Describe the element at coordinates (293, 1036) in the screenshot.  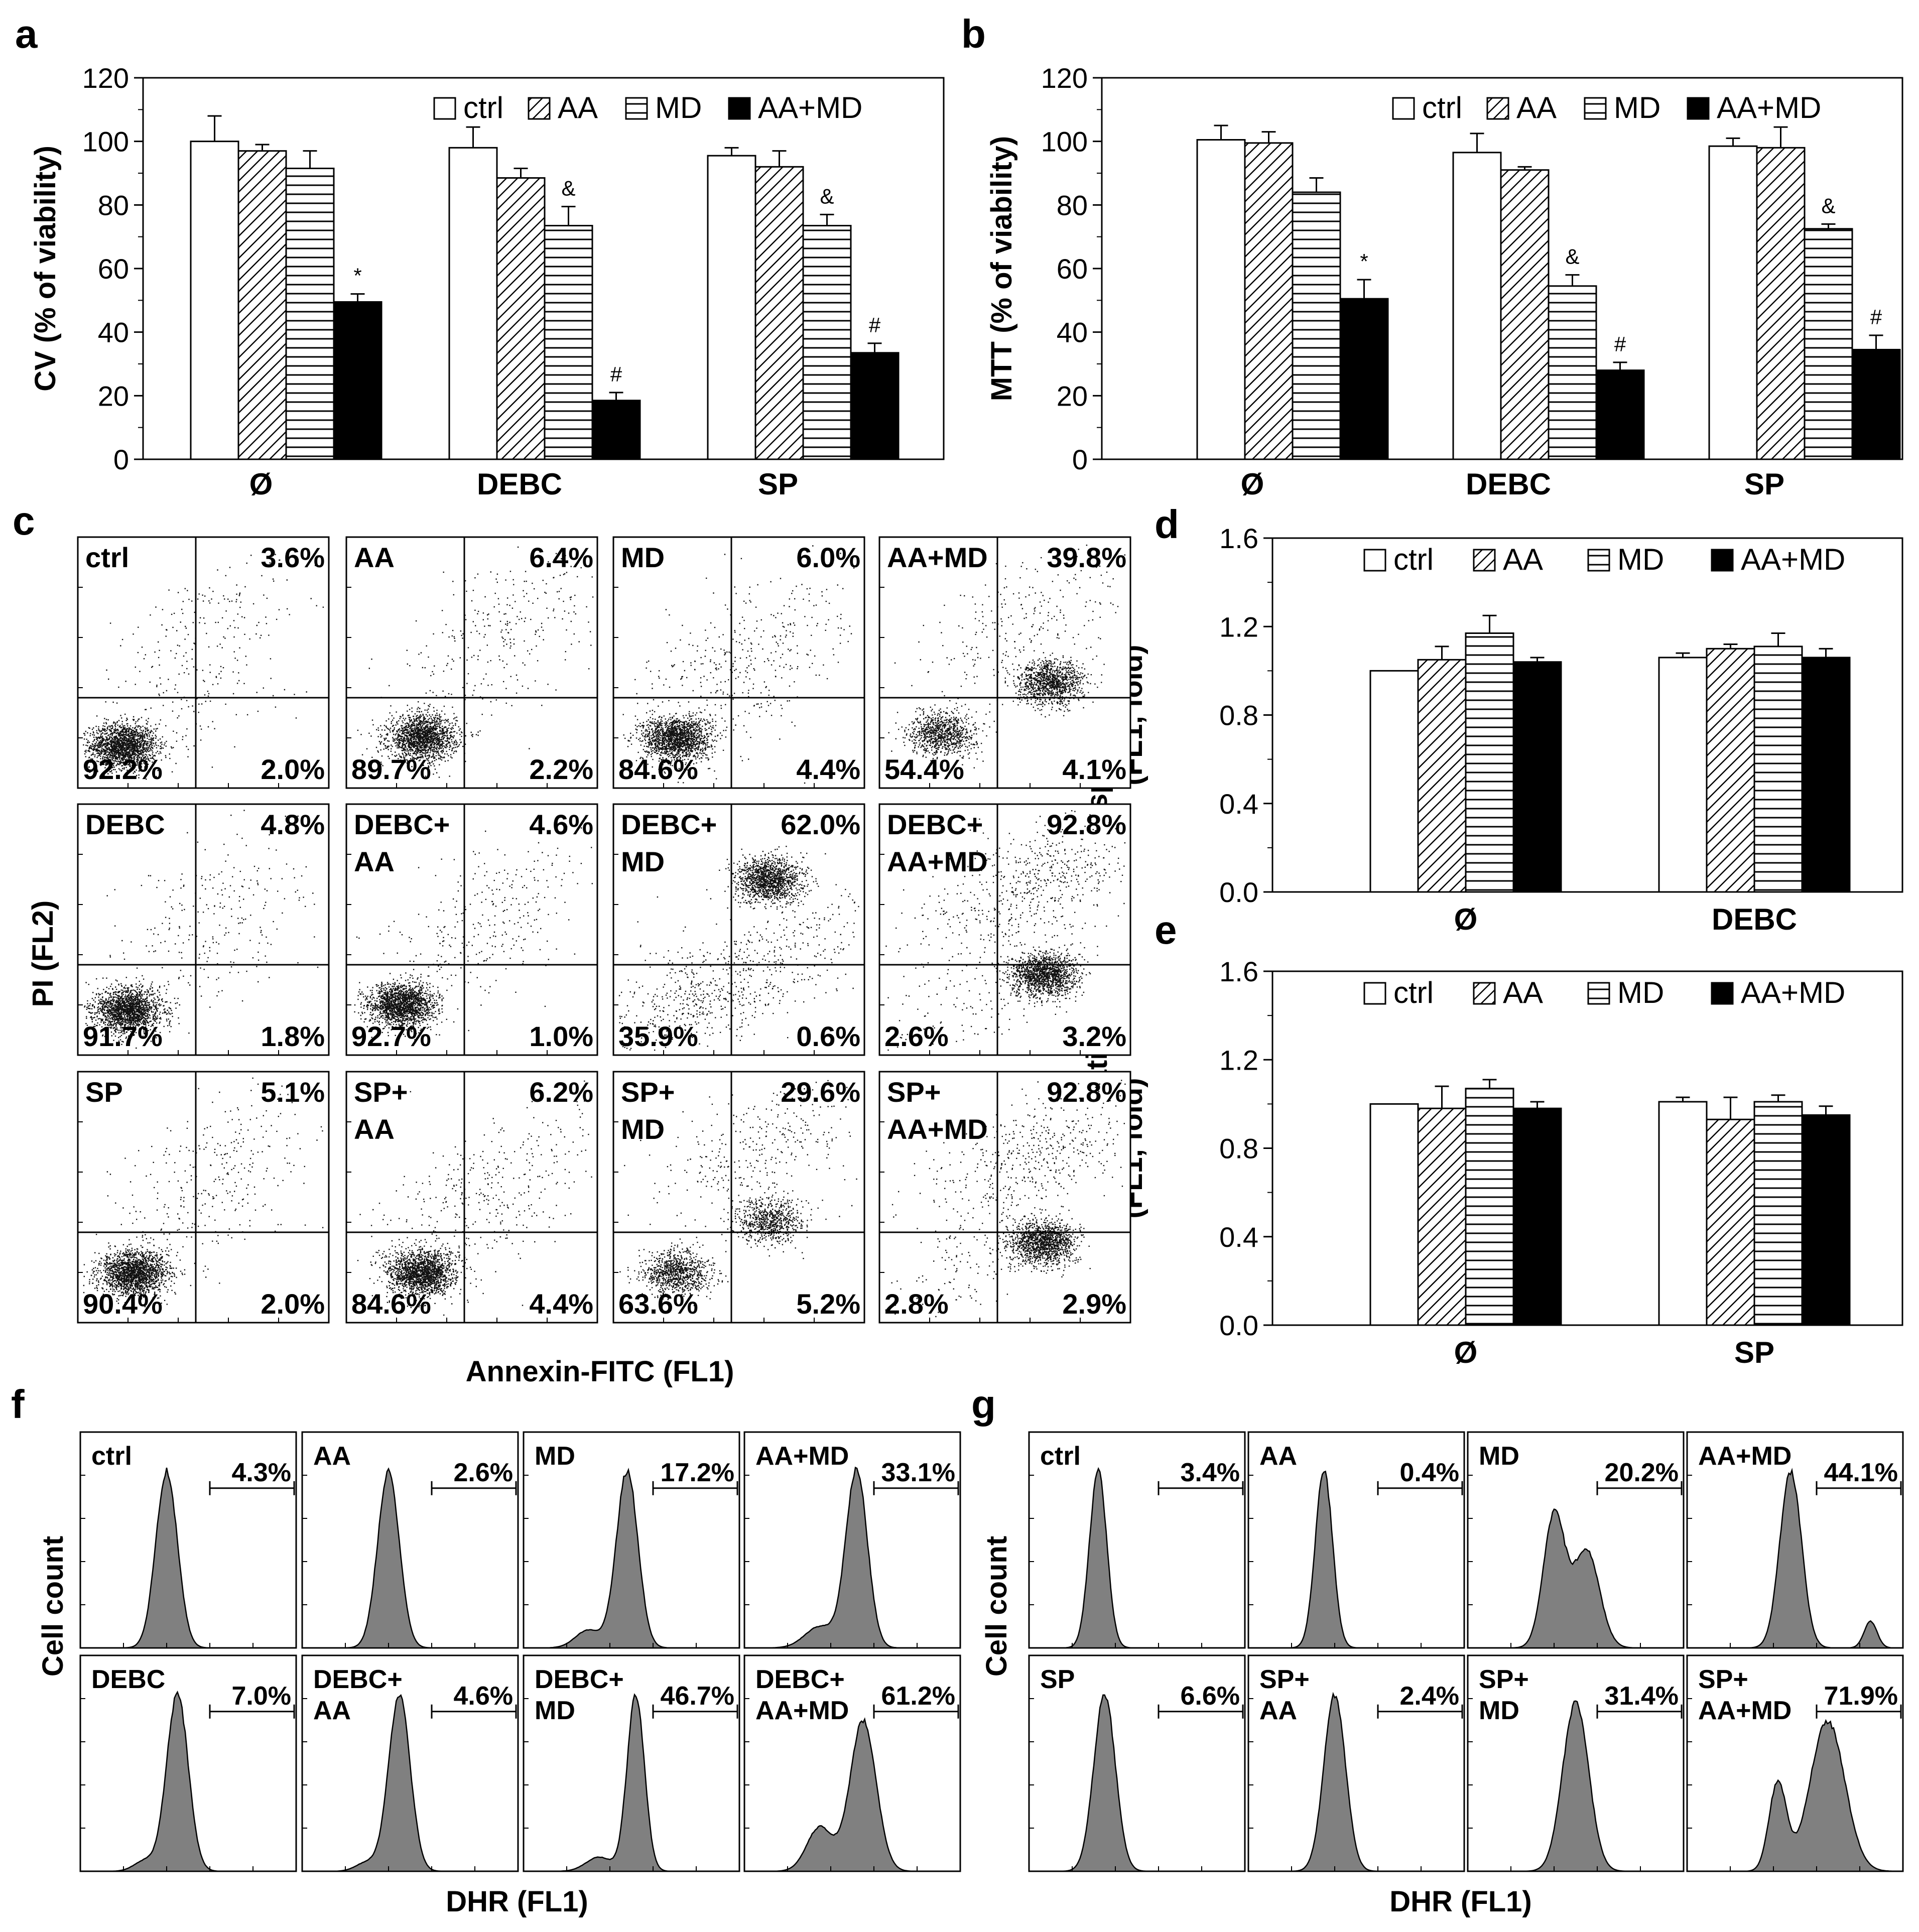
I see `quadrant-lower-right-pct: 1.8%` at that location.